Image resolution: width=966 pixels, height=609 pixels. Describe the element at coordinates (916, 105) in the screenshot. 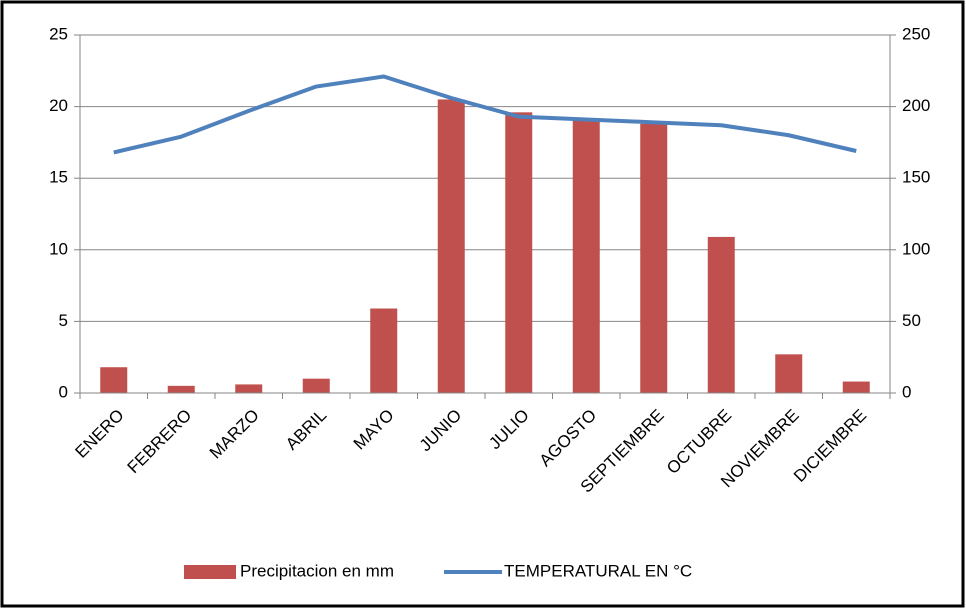

I see `y2-tick-label: 200` at that location.